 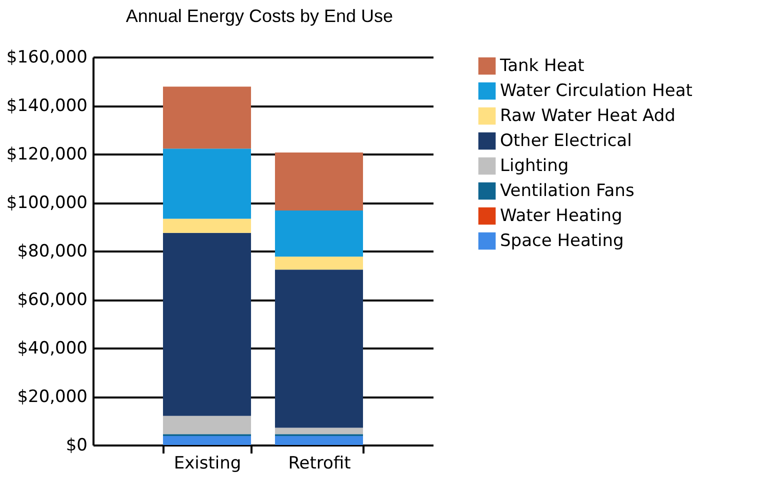 What do you see at coordinates (52, 348) in the screenshot?
I see `y-tick-label: $40,000` at bounding box center [52, 348].